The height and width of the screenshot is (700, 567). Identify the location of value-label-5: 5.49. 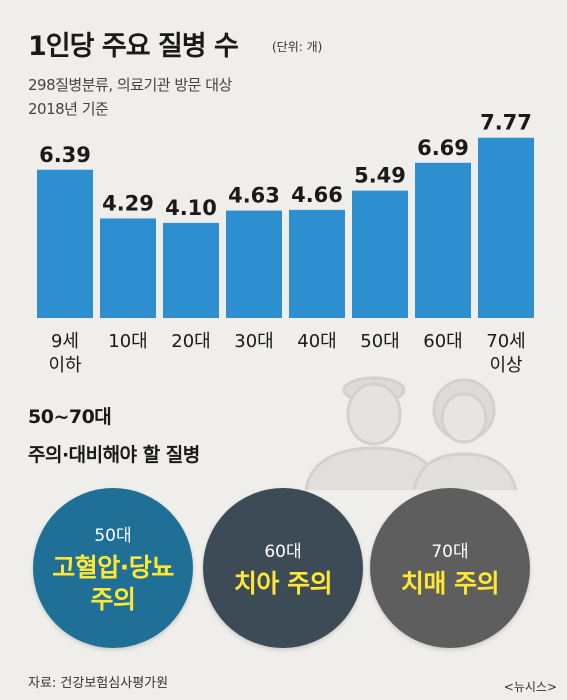
(380, 176).